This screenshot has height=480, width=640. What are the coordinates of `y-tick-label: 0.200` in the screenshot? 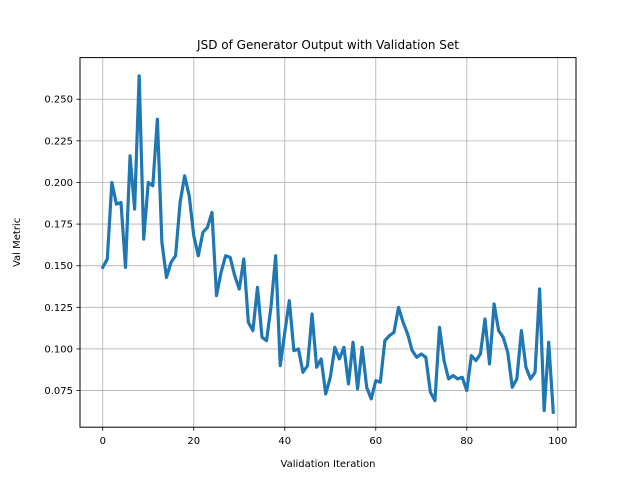 It's located at (58, 183).